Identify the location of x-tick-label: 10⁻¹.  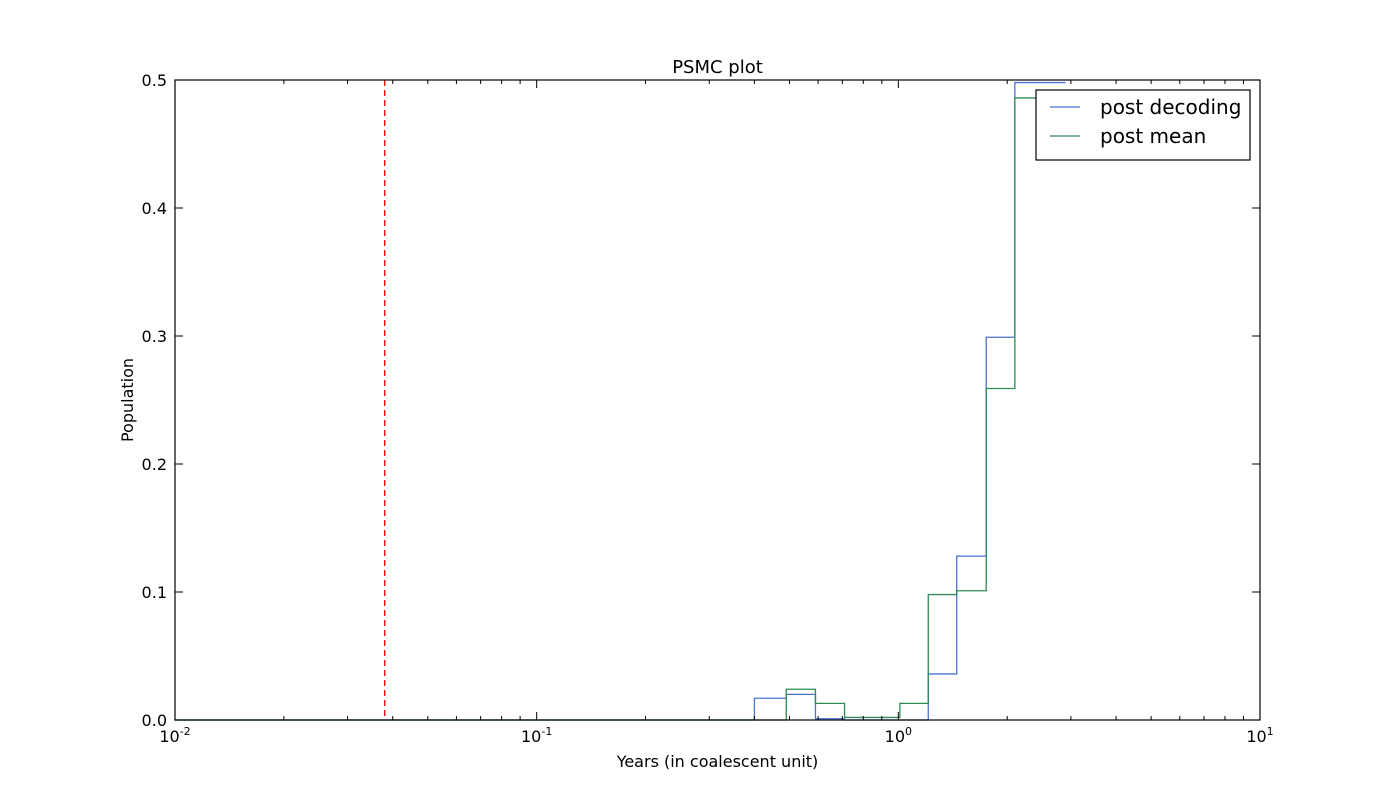
(536, 735).